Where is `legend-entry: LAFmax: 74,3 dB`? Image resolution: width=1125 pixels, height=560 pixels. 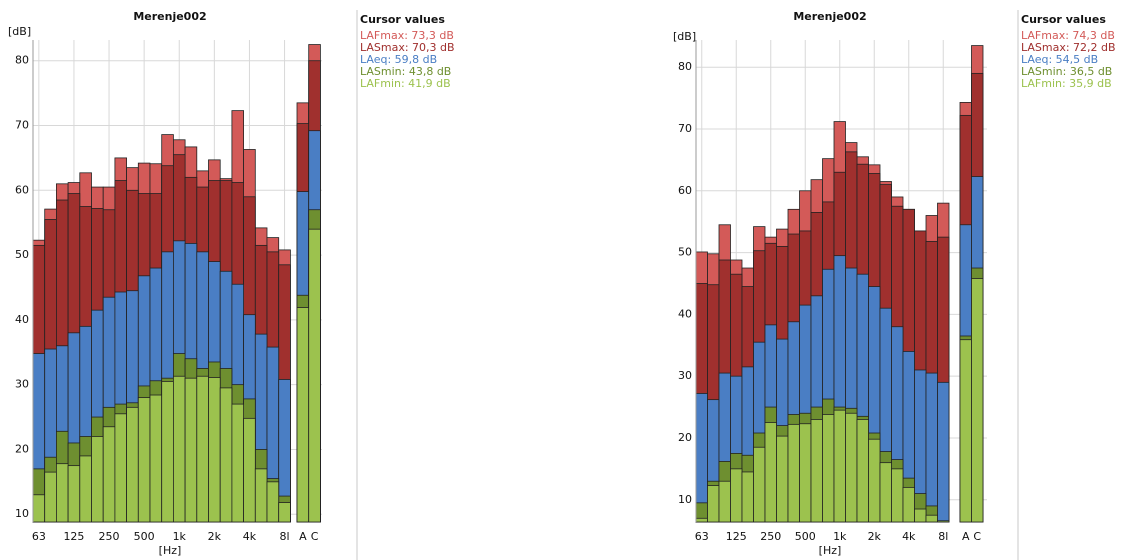 legend-entry: LAFmax: 74,3 dB is located at coordinates (1068, 35).